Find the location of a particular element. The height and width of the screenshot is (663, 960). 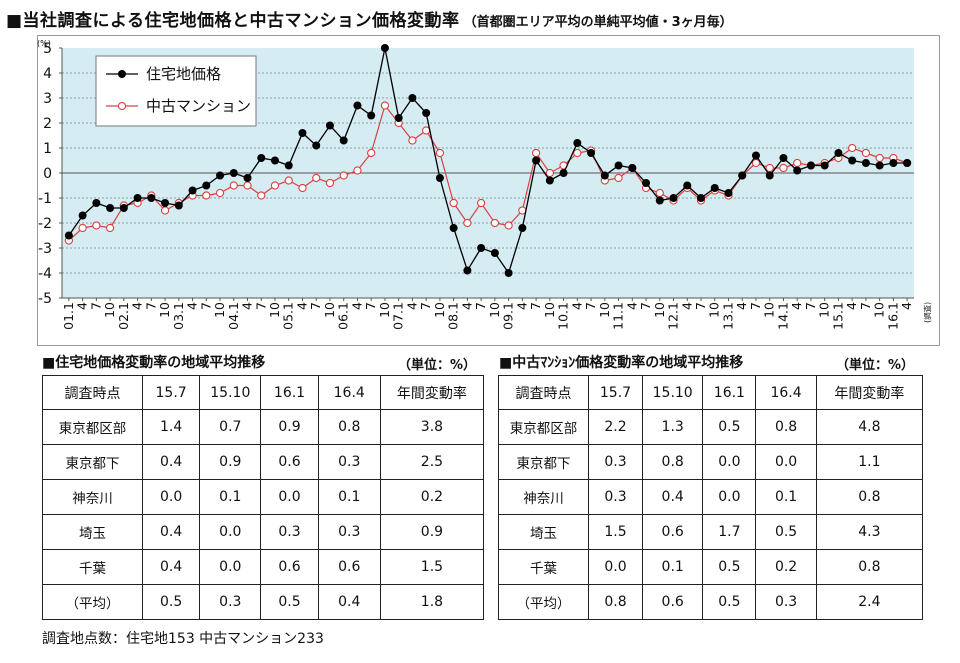

value-cell: 0.5 is located at coordinates (729, 427).